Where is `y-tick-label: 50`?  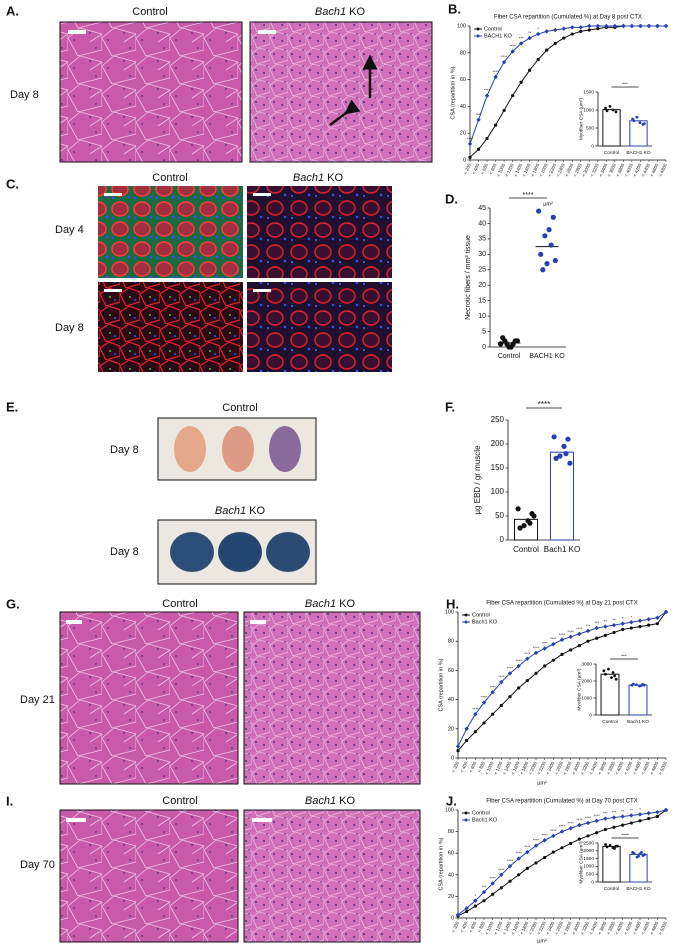 y-tick-label: 50 is located at coordinates (499, 515).